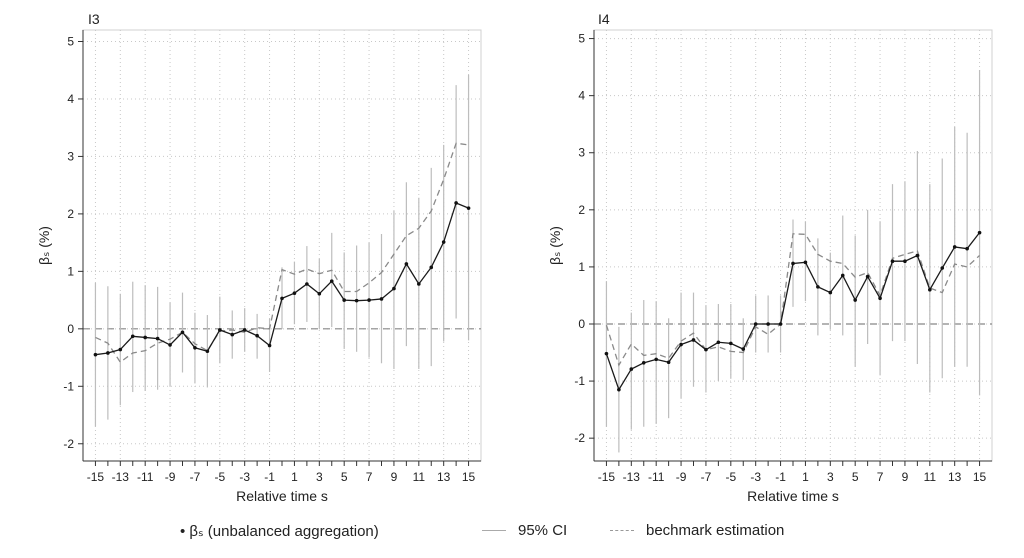  Describe the element at coordinates (543, 530) in the screenshot. I see `legend-label-ci: 95% CI` at that location.